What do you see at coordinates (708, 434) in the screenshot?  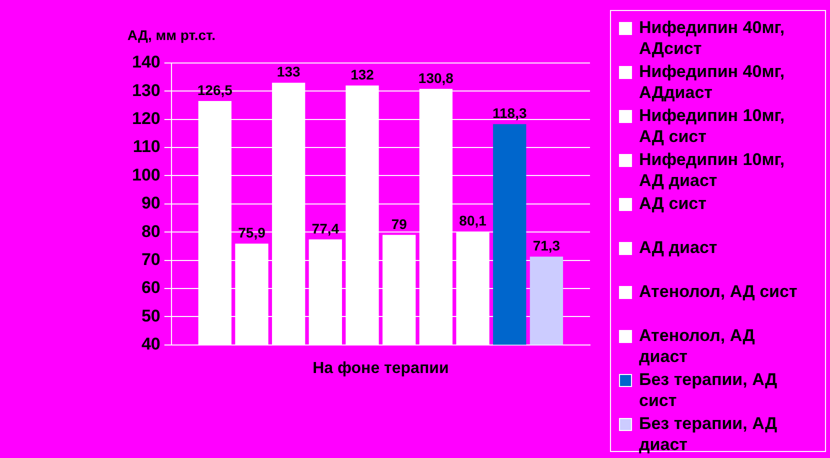 I see `legend-label: Без терапии, АД диаст` at bounding box center [708, 434].